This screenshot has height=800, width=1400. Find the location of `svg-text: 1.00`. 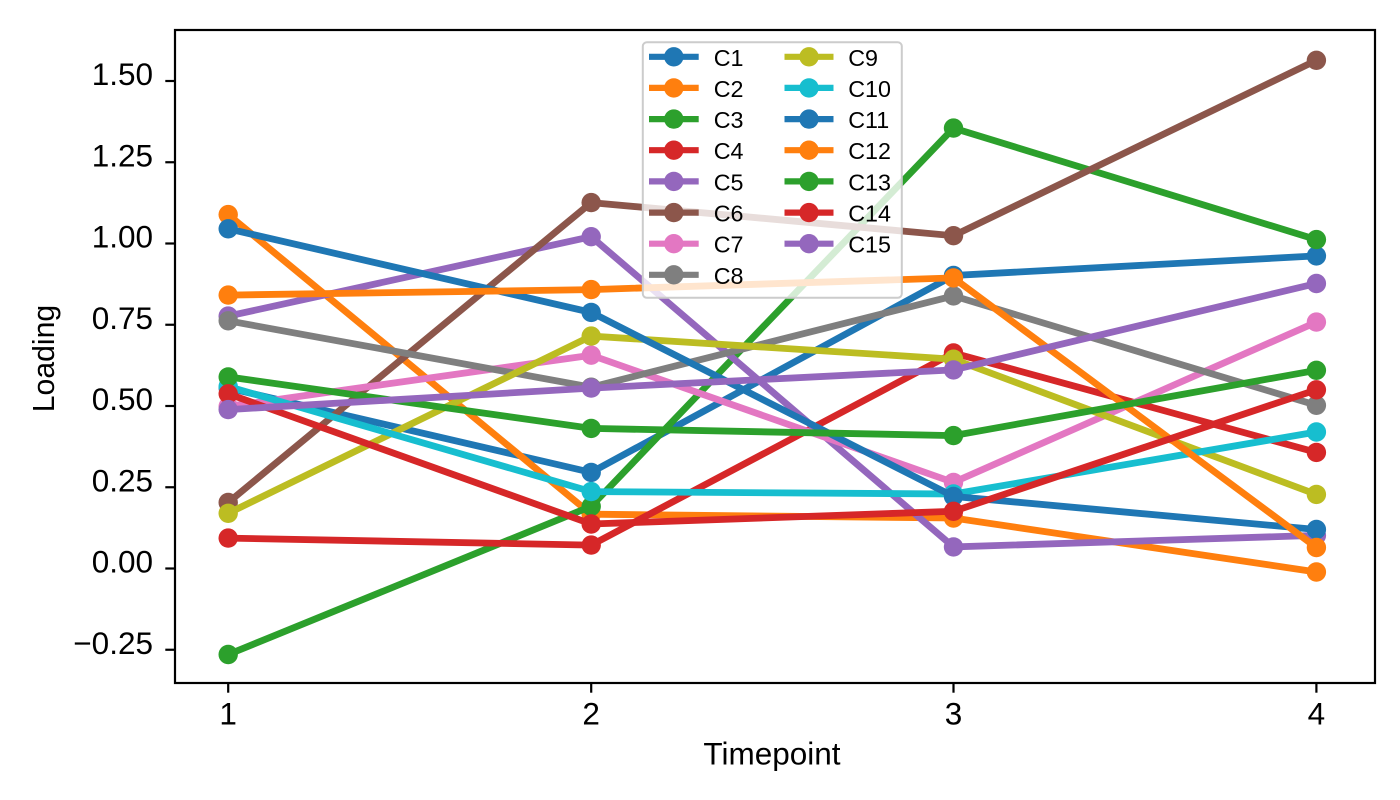

svg-text: 1.00 is located at coordinates (122, 237).